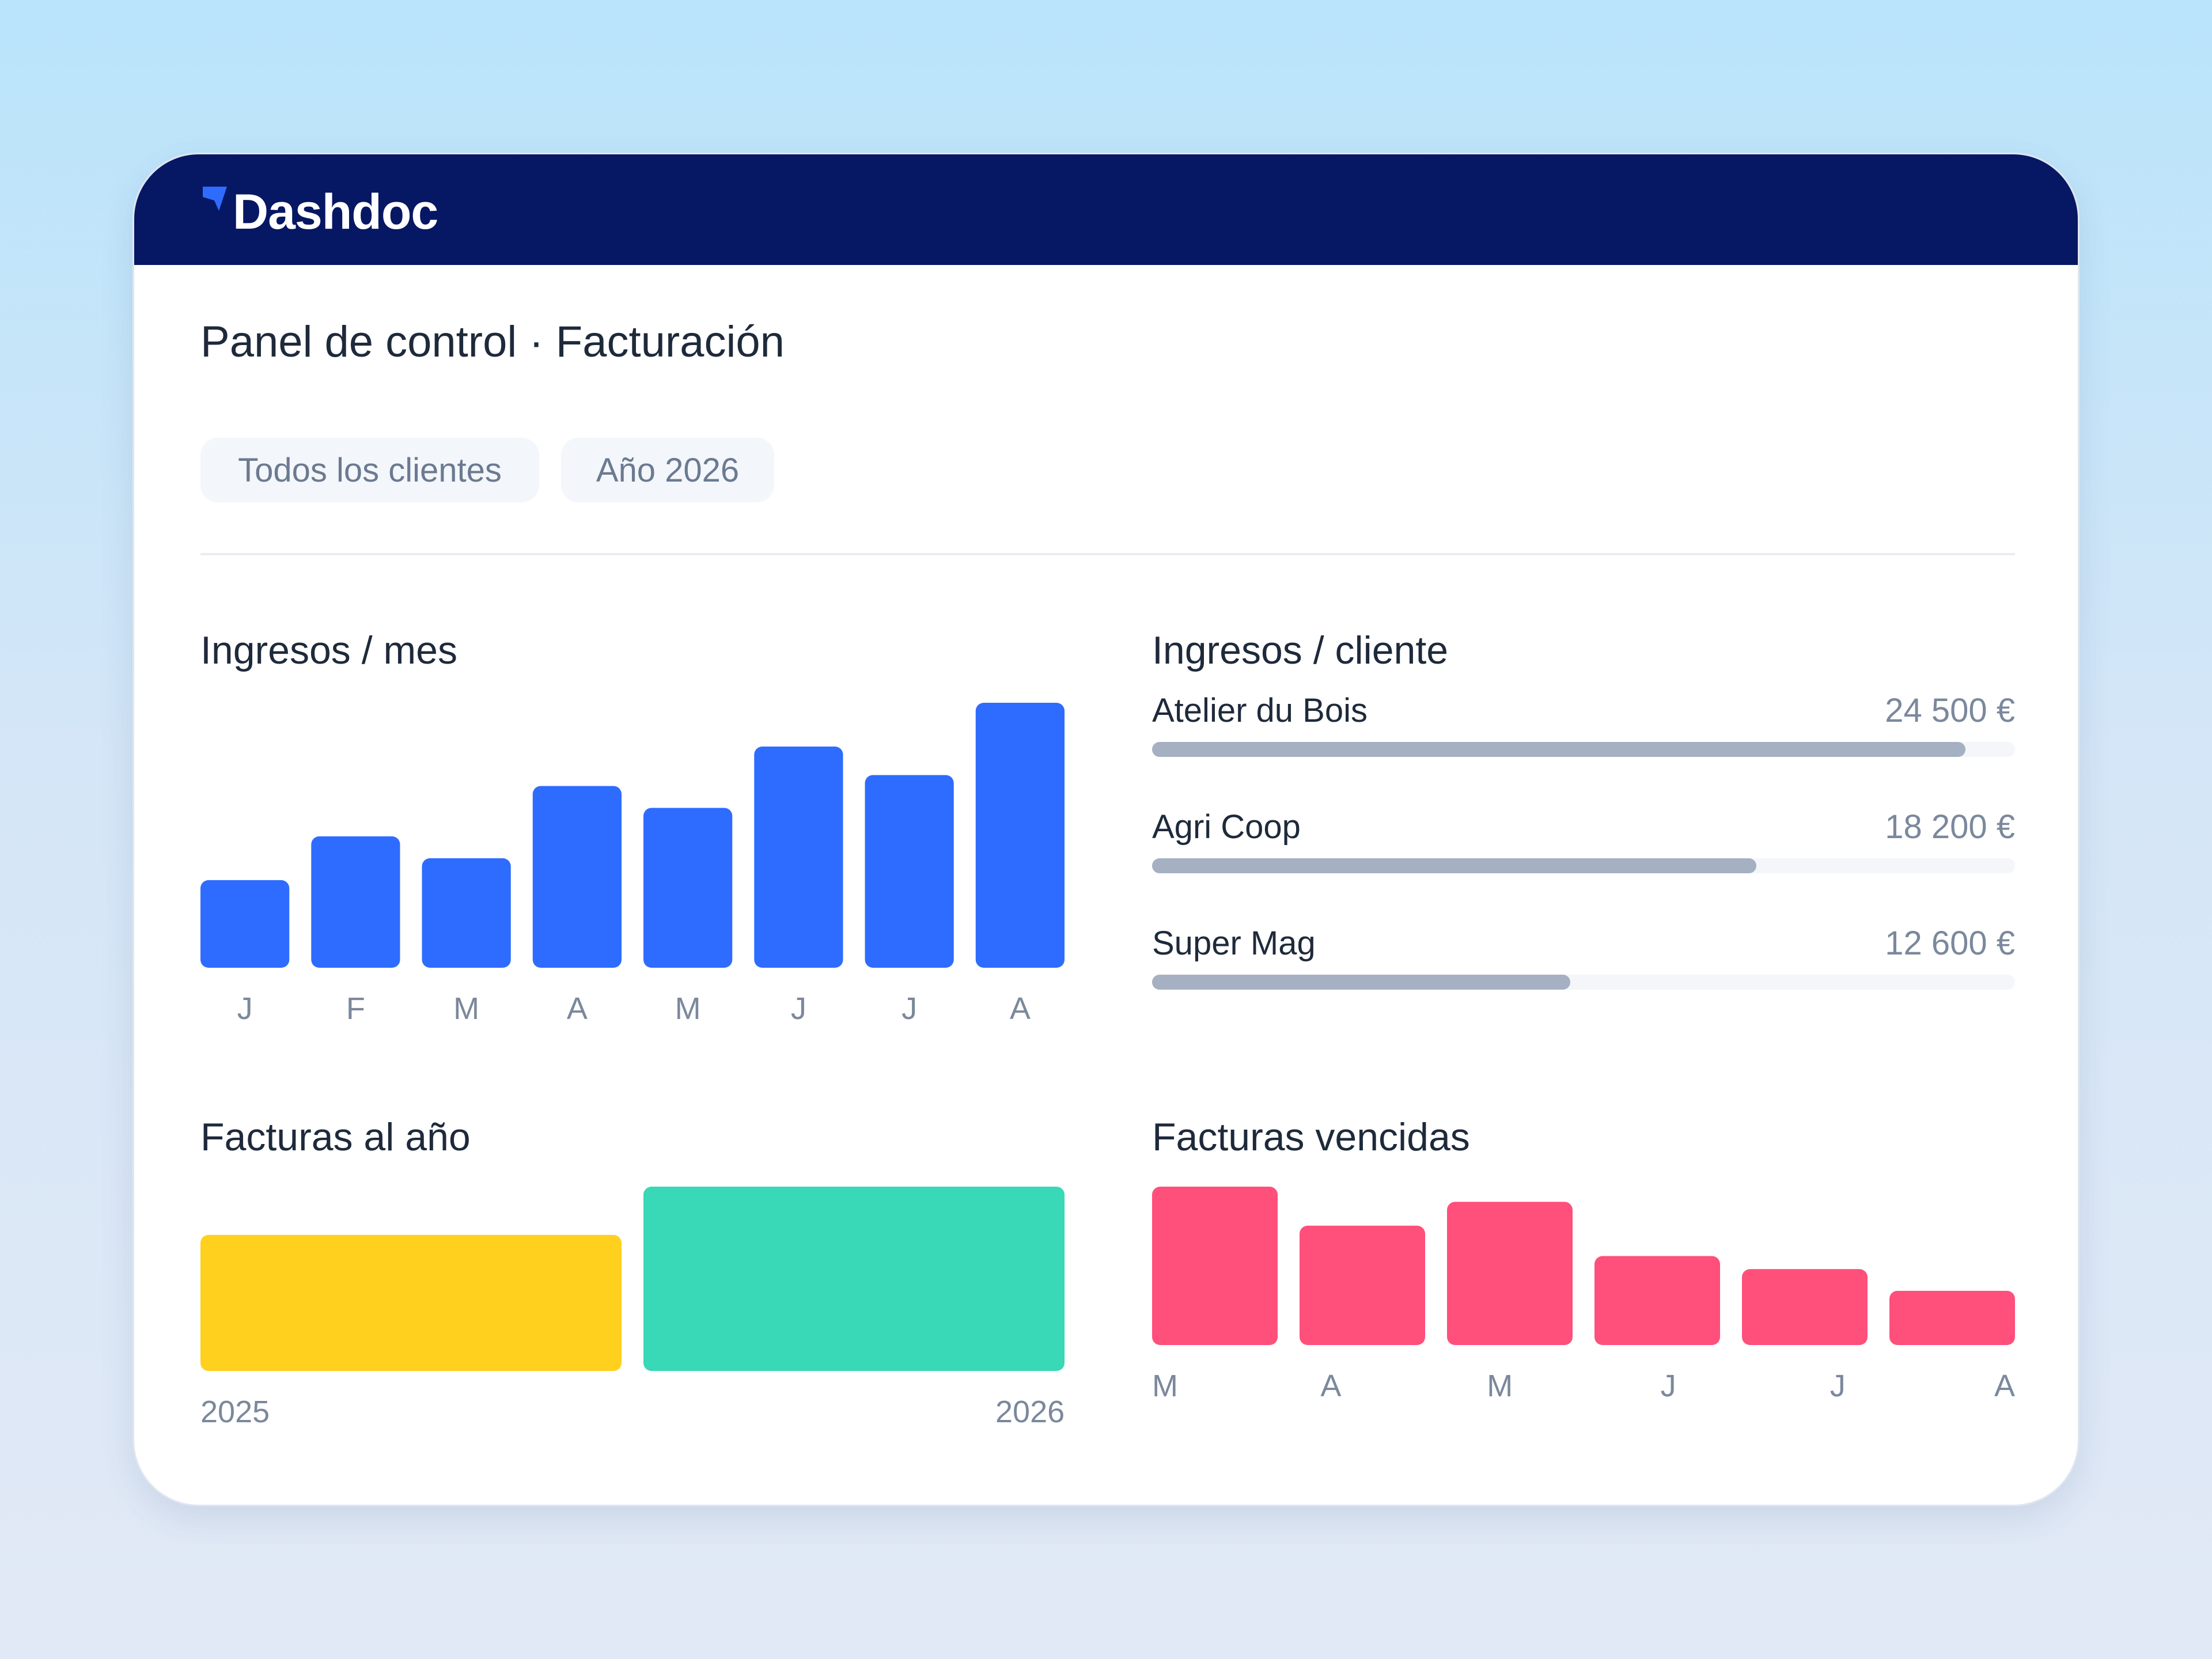  What do you see at coordinates (1668, 1386) in the screenshot?
I see `tick-label-overdue_invoices-3: J` at bounding box center [1668, 1386].